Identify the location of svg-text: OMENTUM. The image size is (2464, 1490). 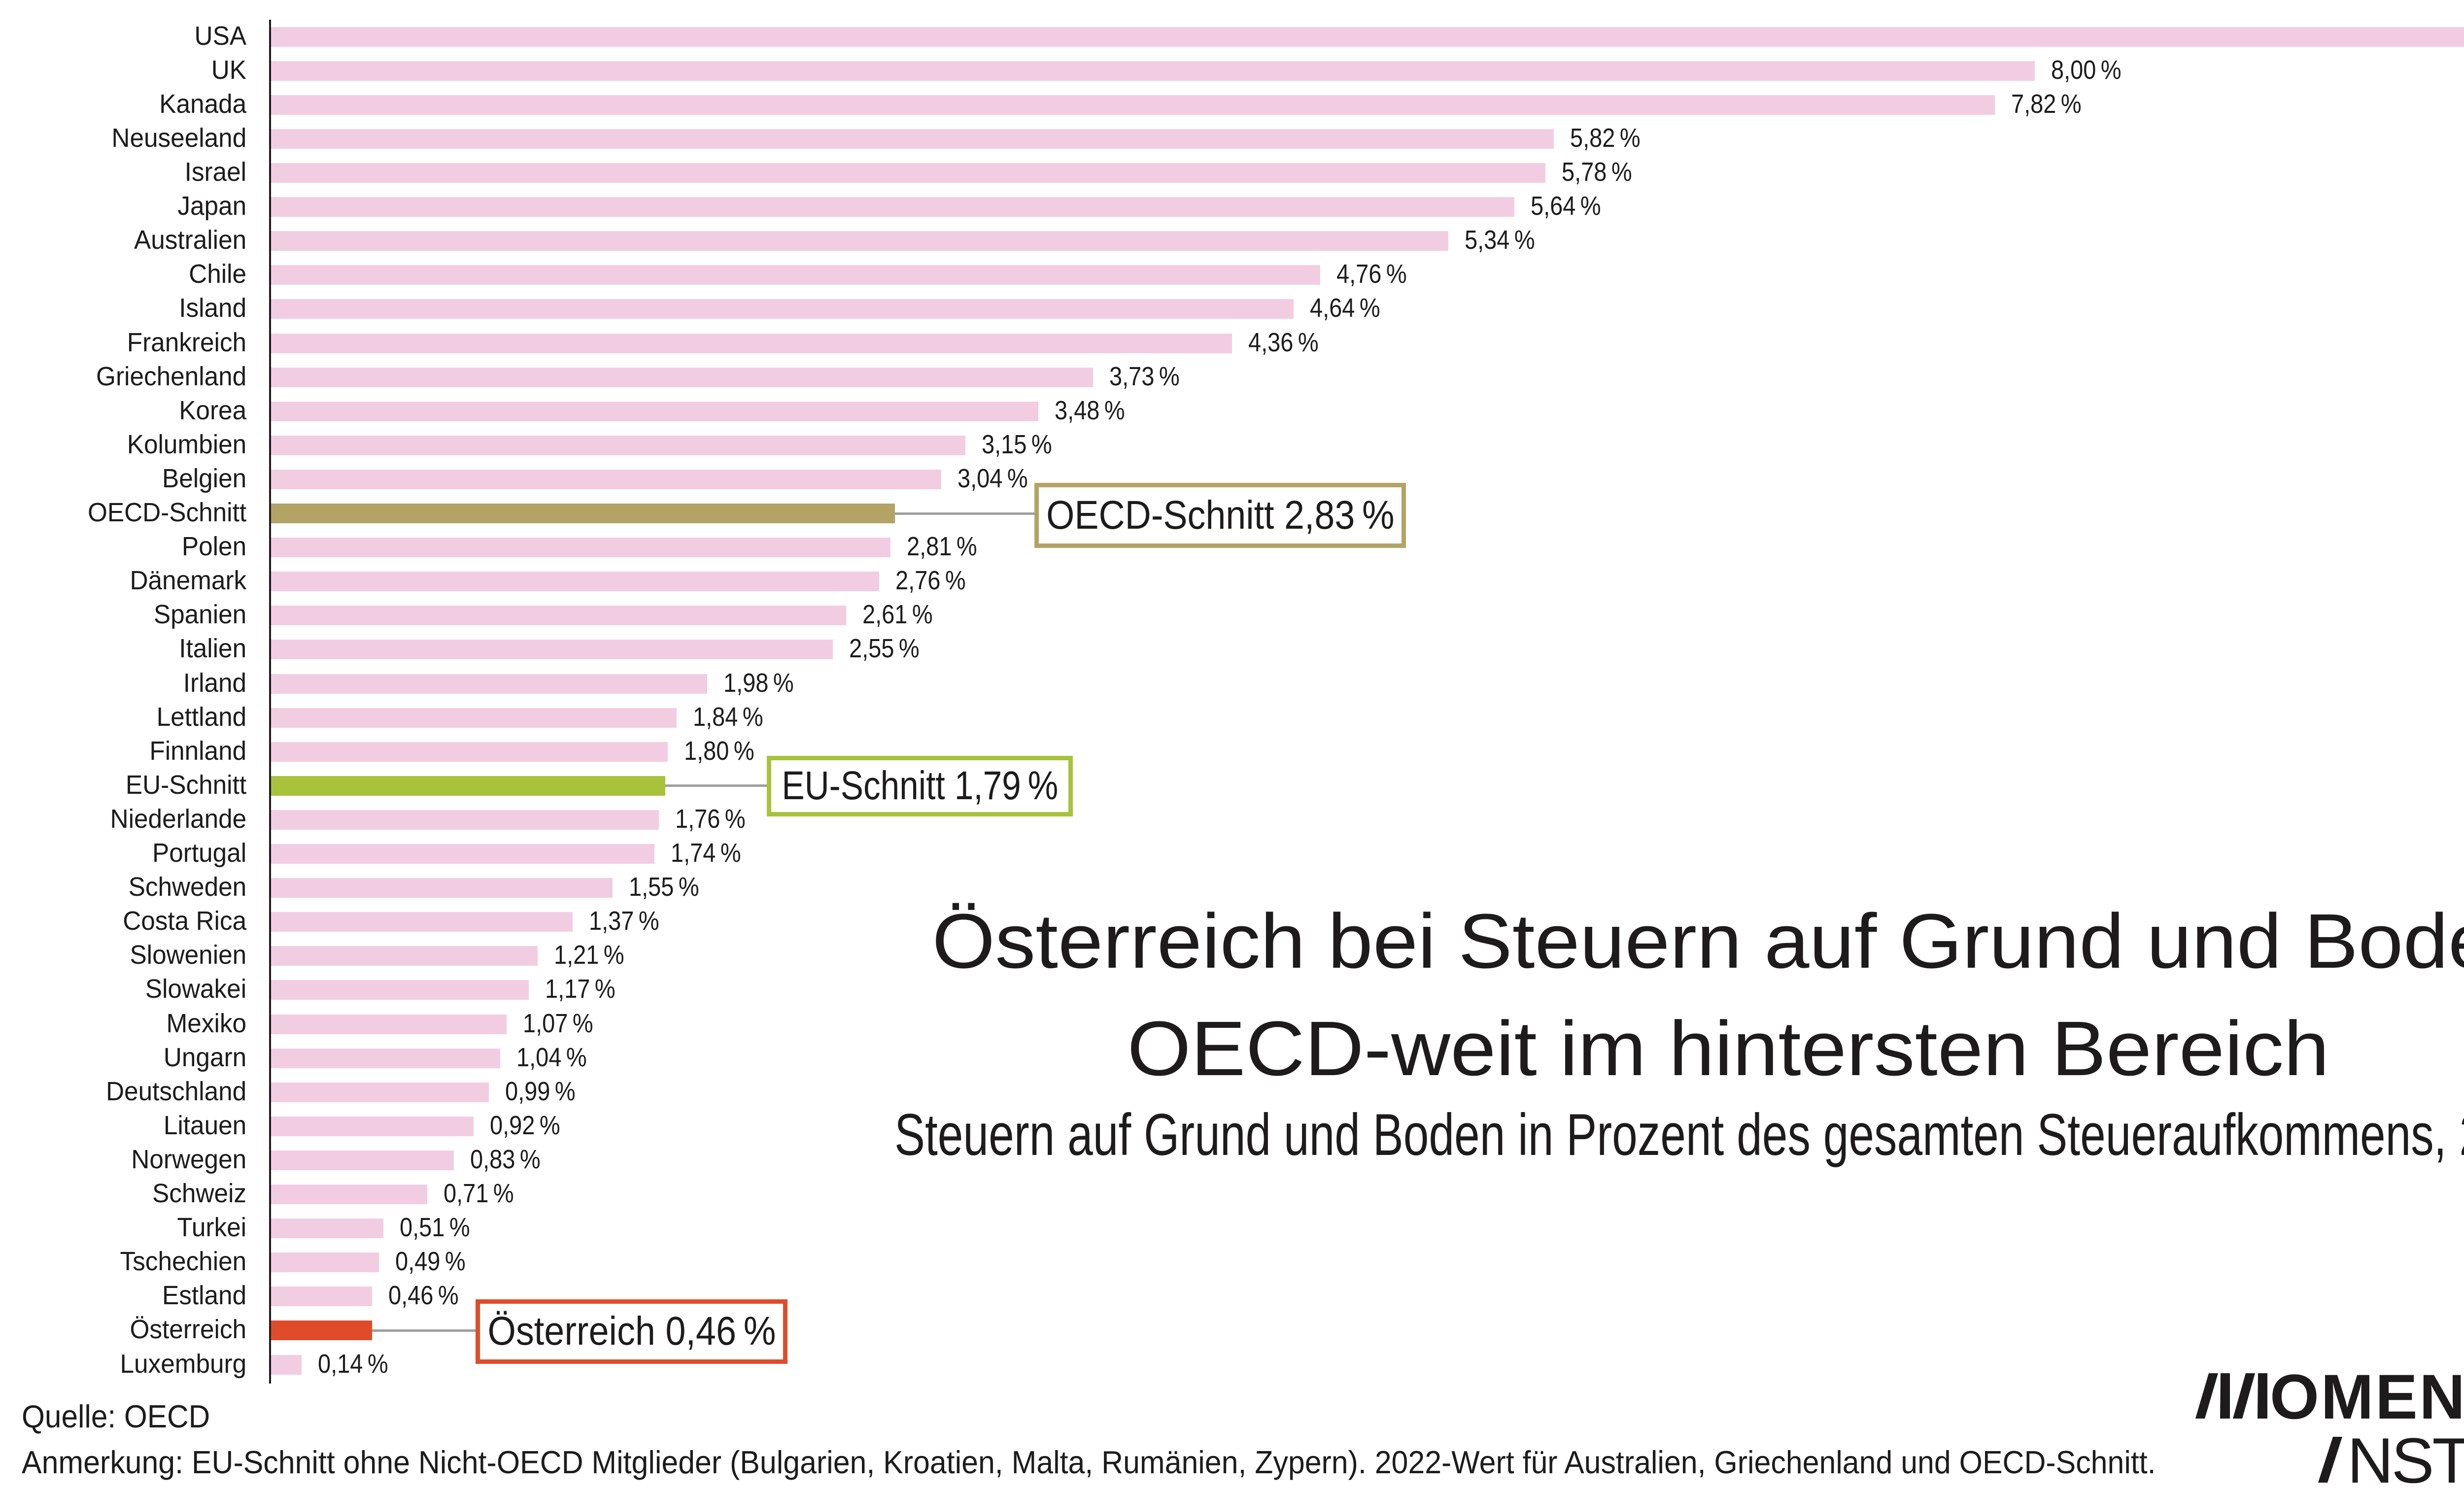
(2367, 1398).